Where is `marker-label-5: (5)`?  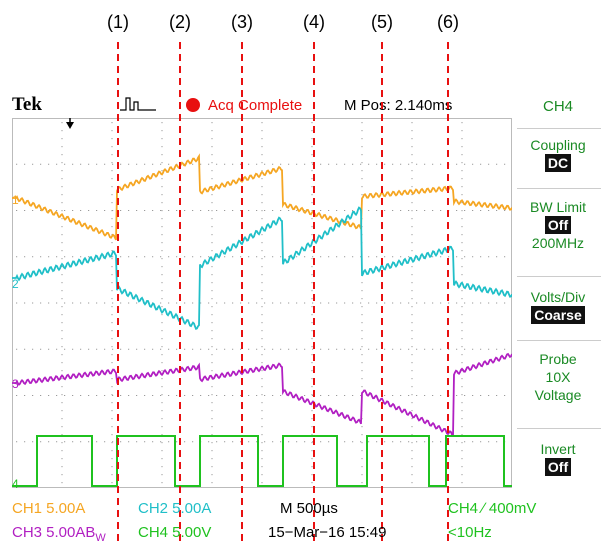 marker-label-5: (5) is located at coordinates (382, 22).